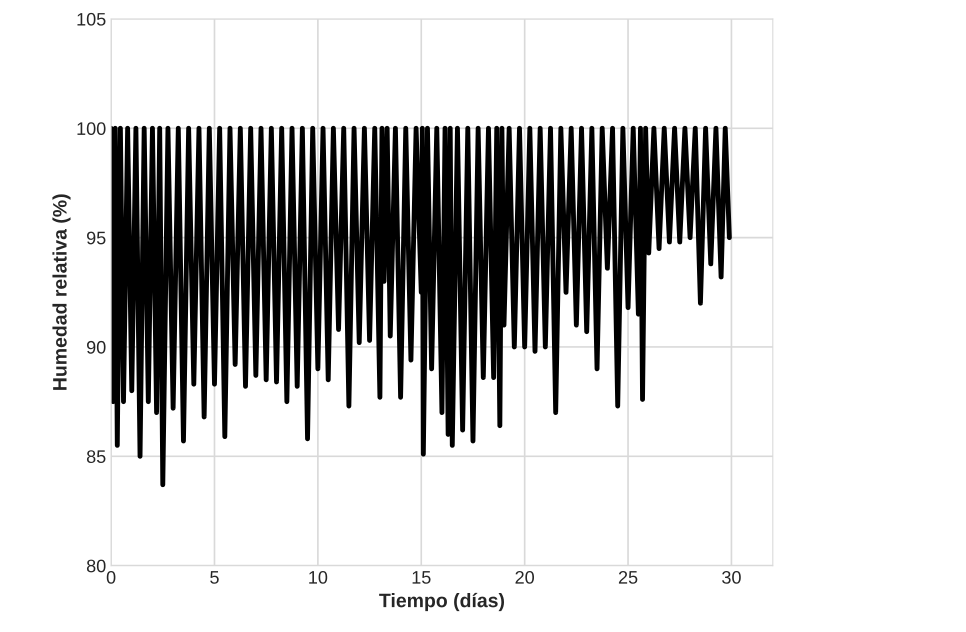 Image resolution: width=966 pixels, height=632 pixels. What do you see at coordinates (96, 238) in the screenshot?
I see `y-tick-label: 95` at bounding box center [96, 238].